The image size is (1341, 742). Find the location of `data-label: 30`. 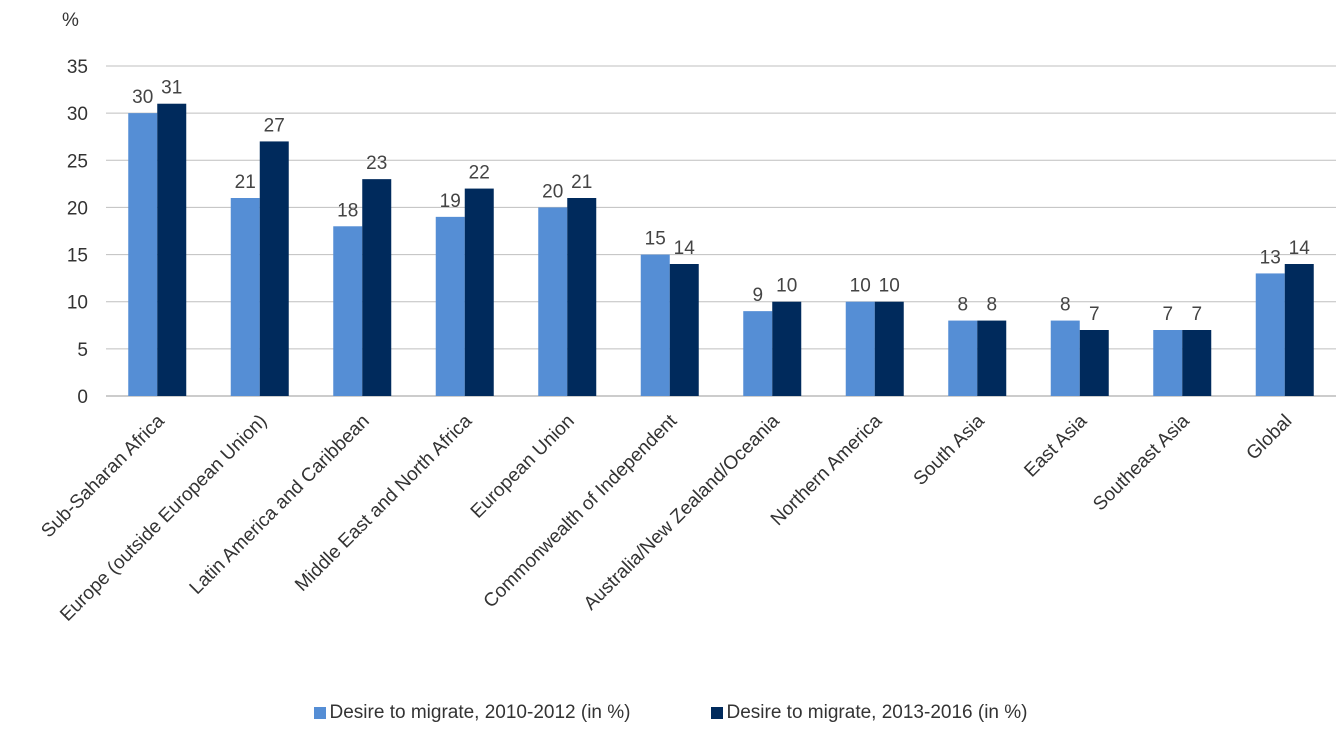

data-label: 30 is located at coordinates (142, 97).